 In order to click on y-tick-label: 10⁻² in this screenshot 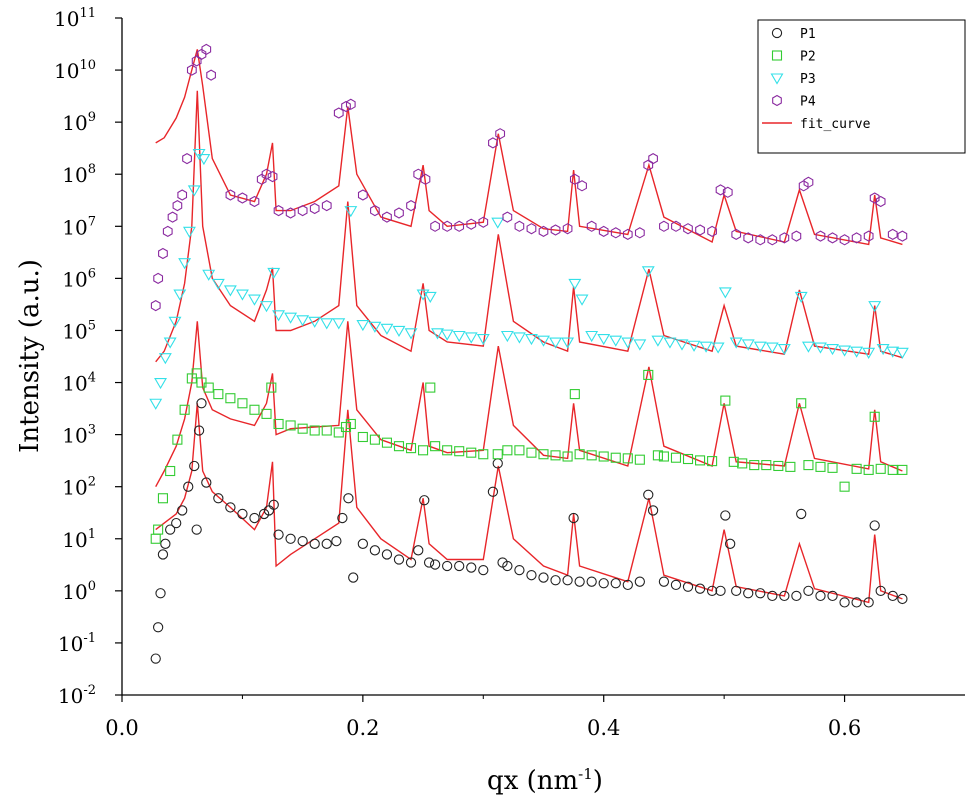, I will do `click(77, 695)`.